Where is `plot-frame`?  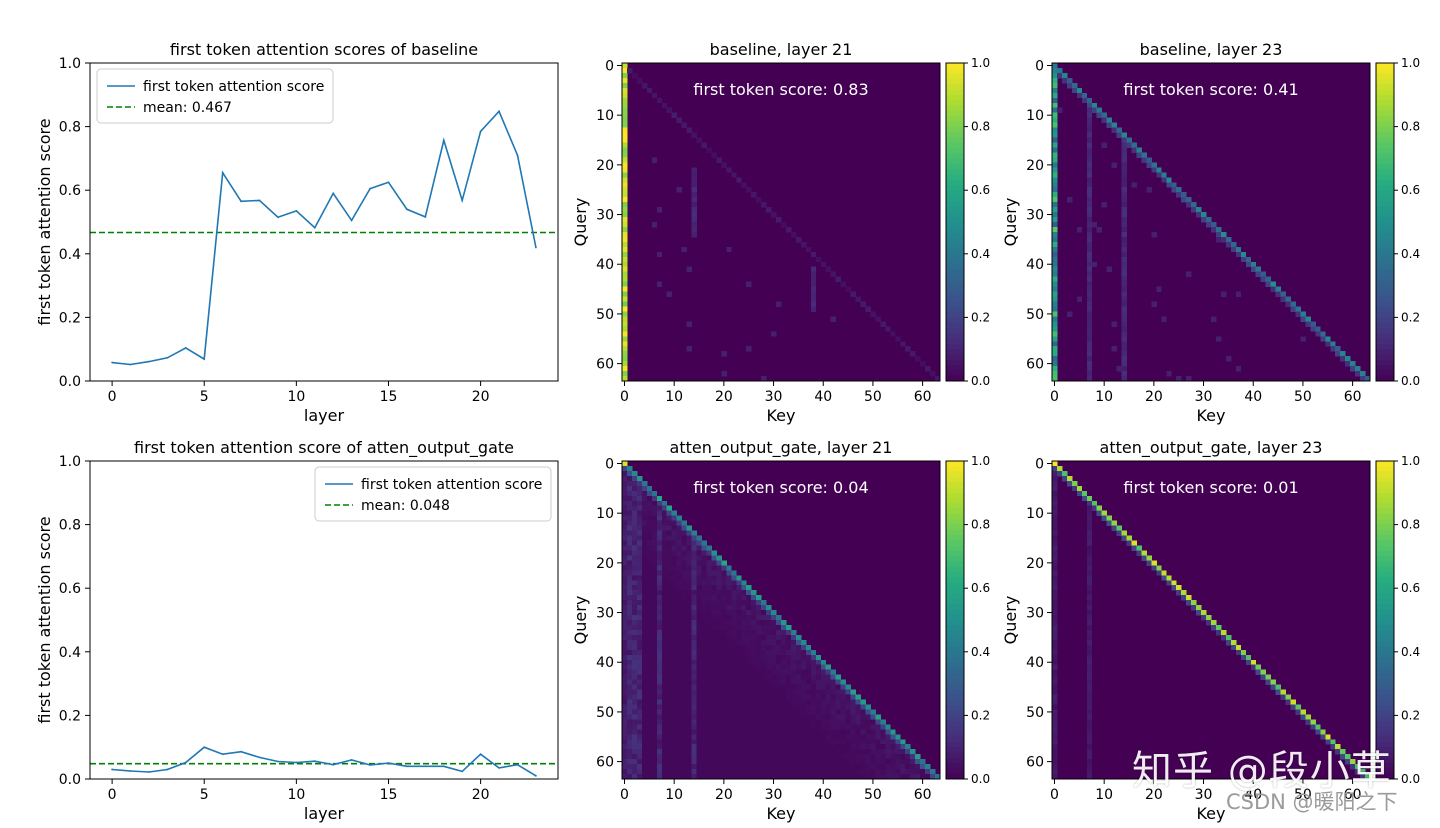
plot-frame is located at coordinates (1211, 620).